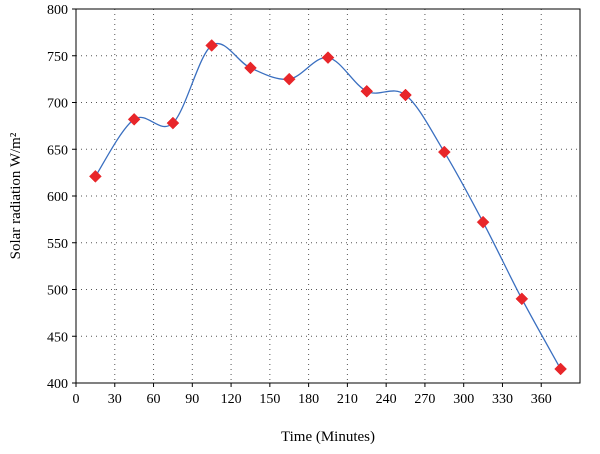 This screenshot has height=454, width=600. Describe the element at coordinates (57, 384) in the screenshot. I see `y-tick-label: 400` at that location.